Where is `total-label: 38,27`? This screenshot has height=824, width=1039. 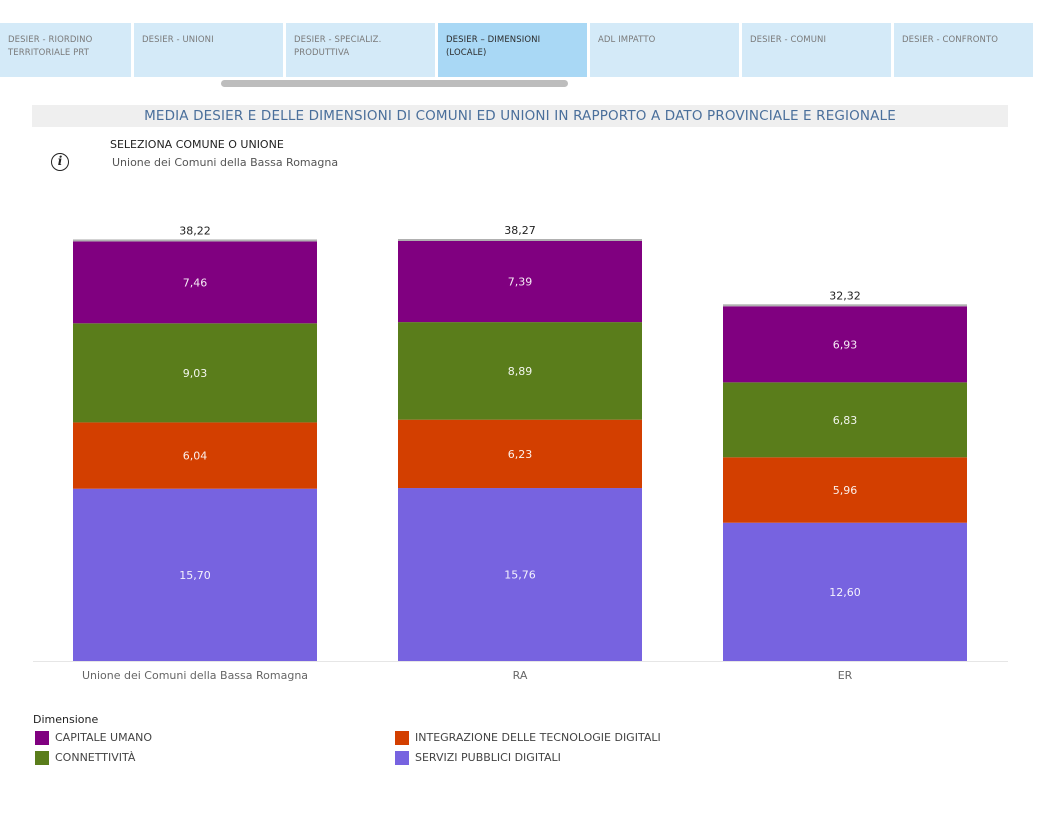 total-label: 38,27 is located at coordinates (520, 230).